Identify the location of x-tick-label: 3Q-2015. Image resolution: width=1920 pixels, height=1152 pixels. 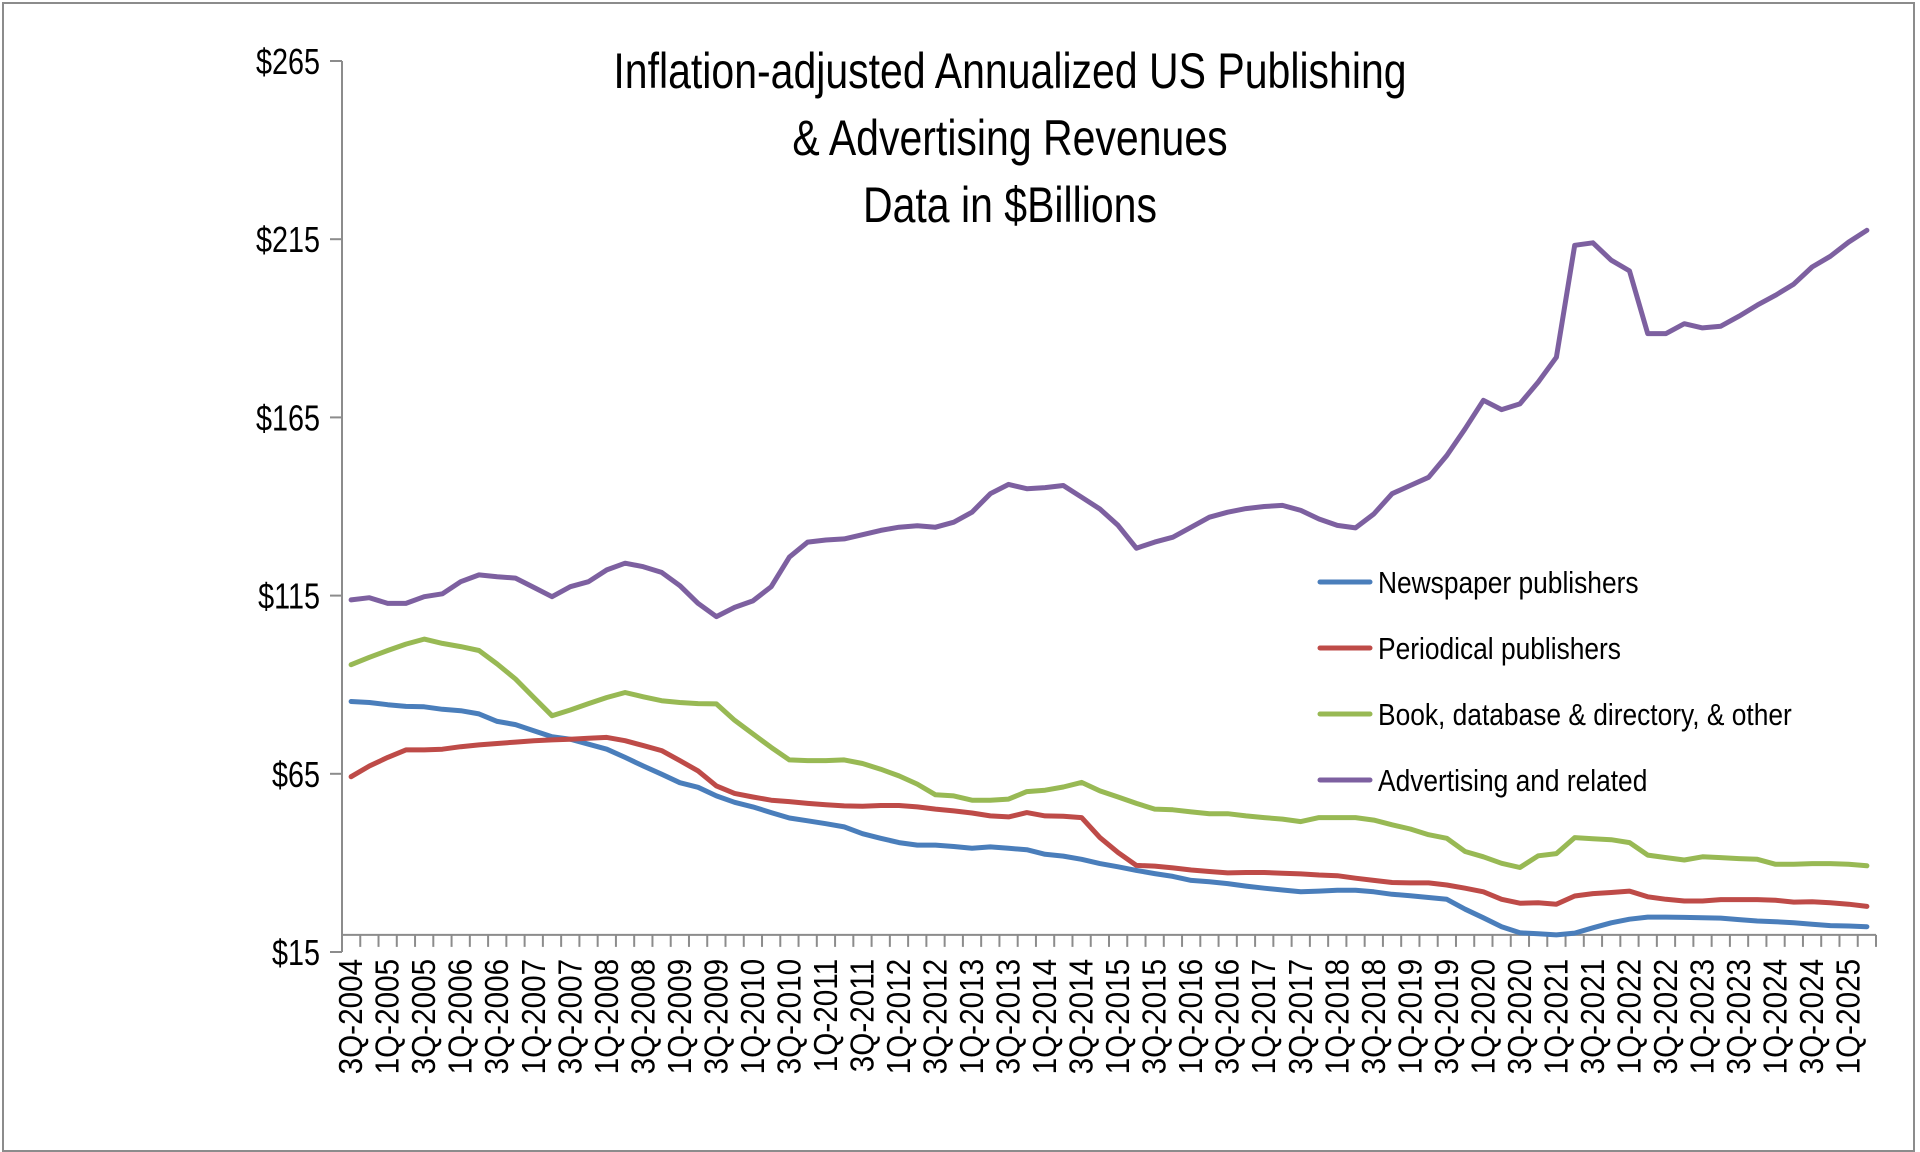
(1154, 1017).